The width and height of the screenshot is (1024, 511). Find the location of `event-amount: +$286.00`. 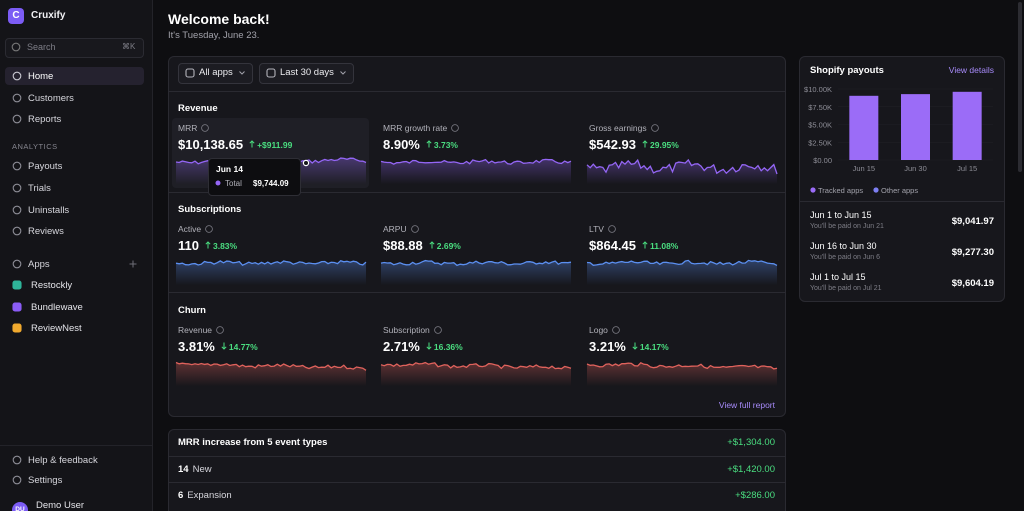

event-amount: +$286.00 is located at coordinates (755, 495).